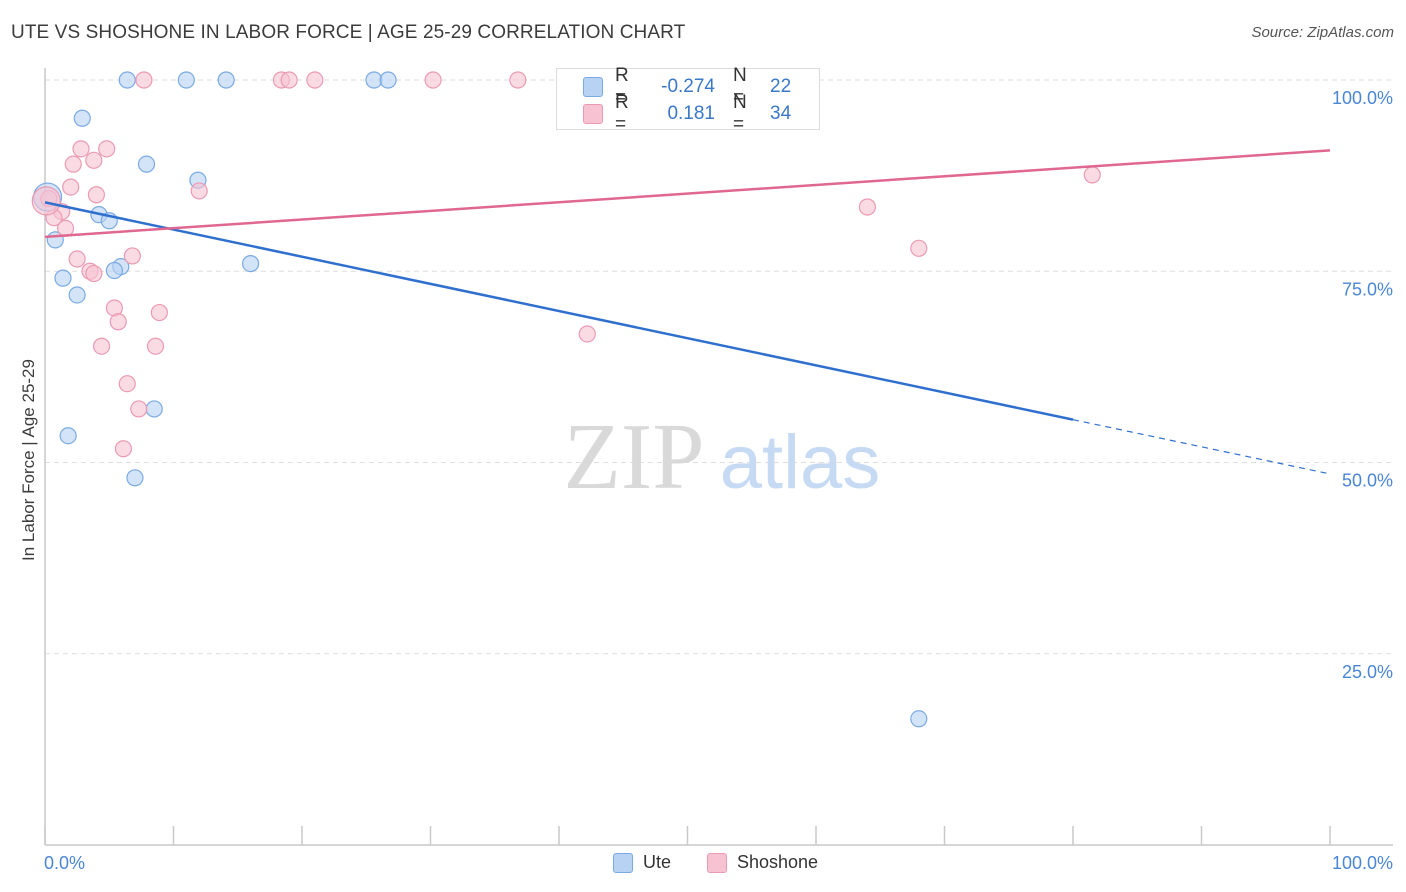  I want to click on source-credit: Source: ZipAtlas.com, so click(1322, 32).